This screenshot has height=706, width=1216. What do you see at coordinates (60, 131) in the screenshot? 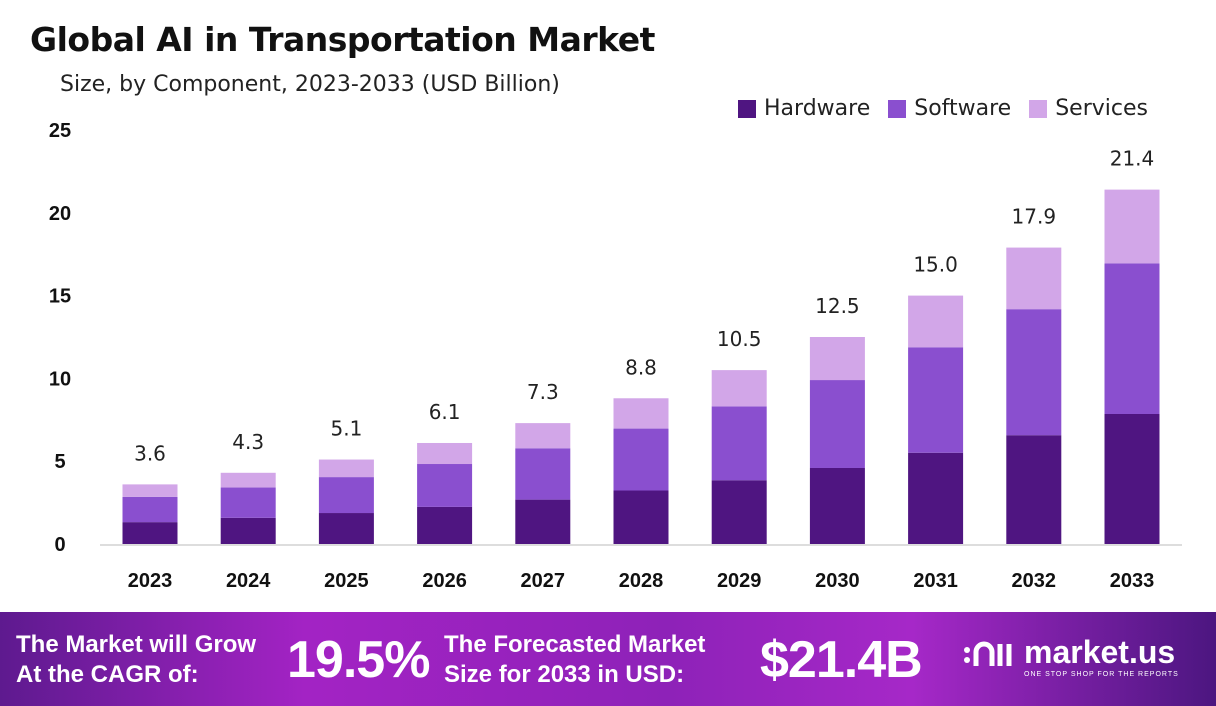
I see `y-tick-label: 25` at bounding box center [60, 131].